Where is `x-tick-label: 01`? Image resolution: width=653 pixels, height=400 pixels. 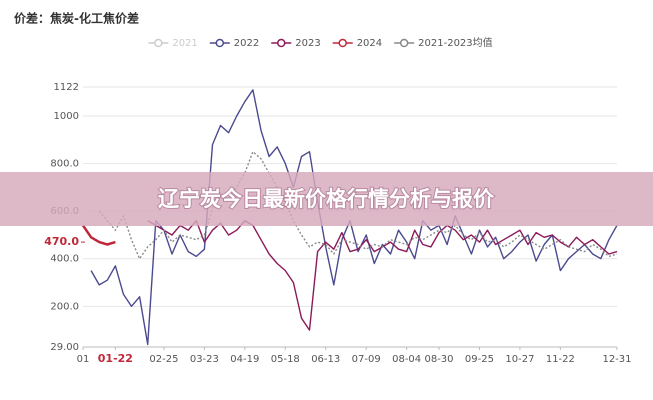
x-tick-label: 01 is located at coordinates (83, 359).